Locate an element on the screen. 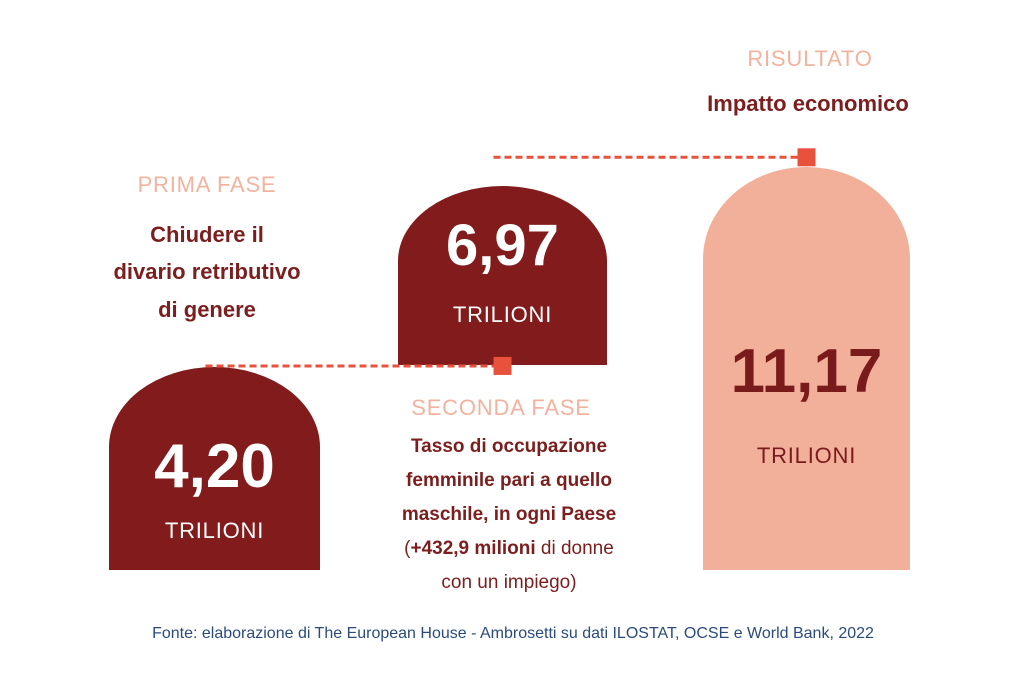 The width and height of the screenshot is (1024, 690). value-label-risultato: 11,17 is located at coordinates (806, 372).